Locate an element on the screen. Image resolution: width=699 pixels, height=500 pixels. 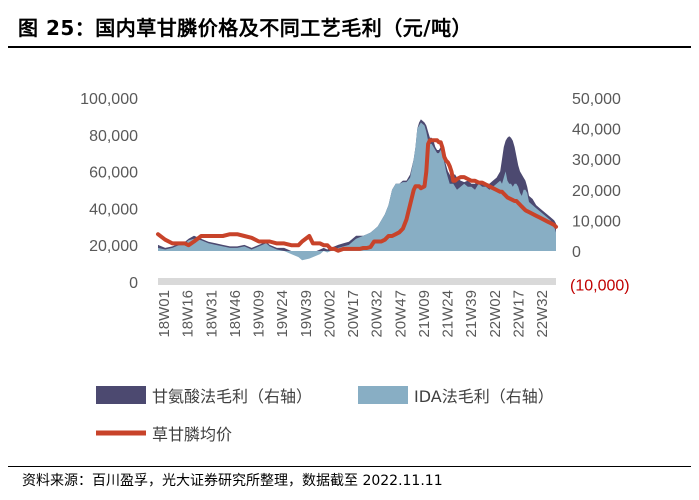
x-axis-tick: 19W09 is located at coordinates (259, 314).